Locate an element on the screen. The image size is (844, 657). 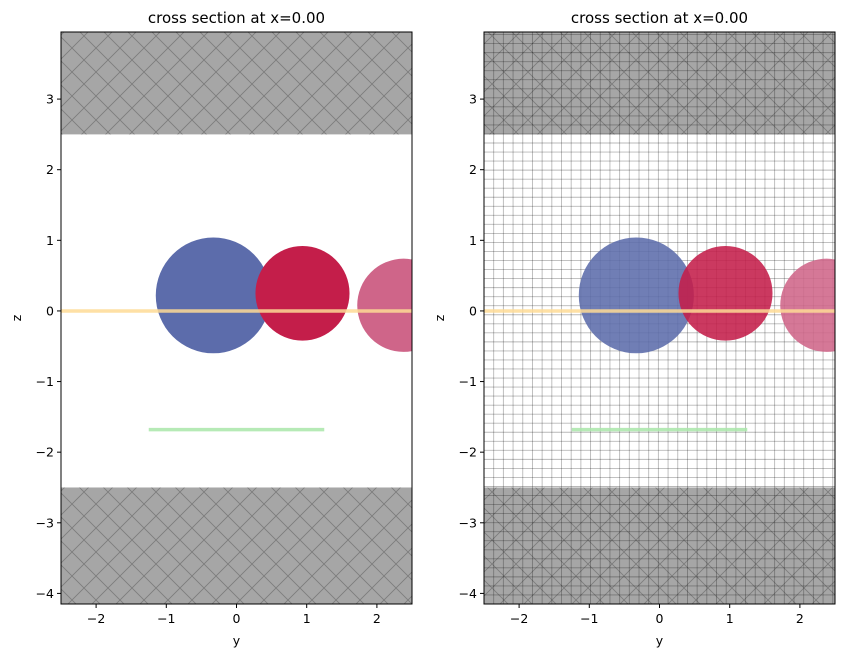
left-substrate-hatch-top is located at coordinates (236, 83).